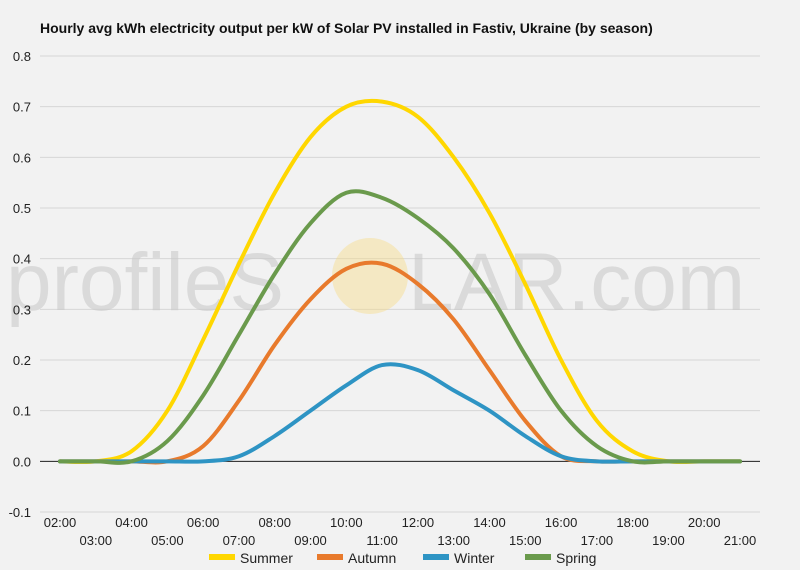 Image resolution: width=800 pixels, height=570 pixels. Describe the element at coordinates (131, 522) in the screenshot. I see `x-tick-label: 04:00` at that location.